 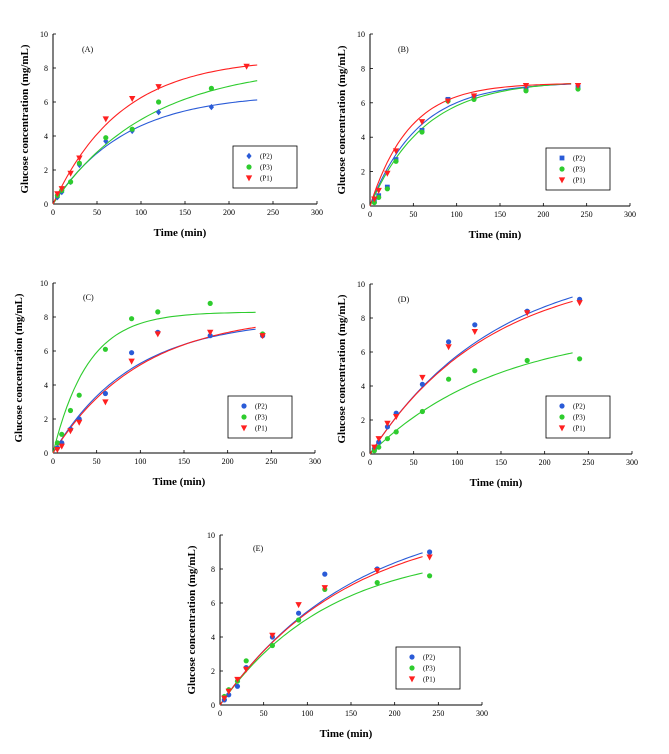 I want to click on y-tick-label: 6, so click(x=213, y=603).